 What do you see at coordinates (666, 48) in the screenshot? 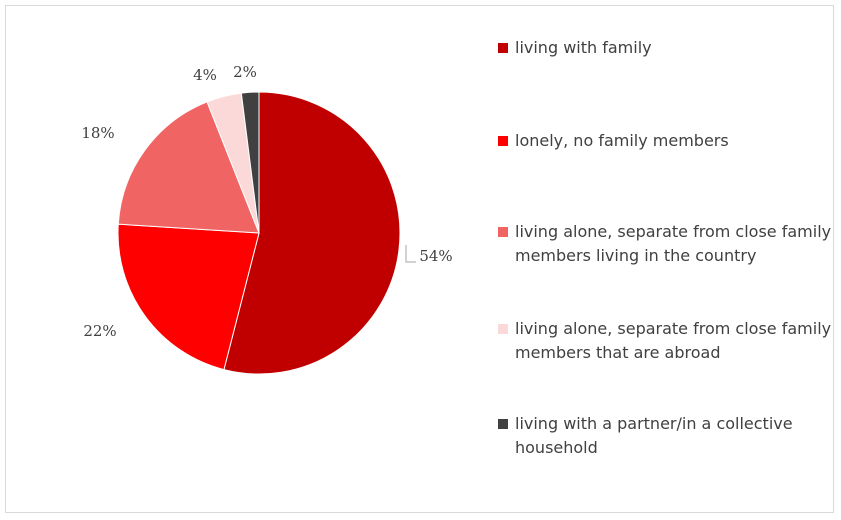
I see `legend-item: living with family` at bounding box center [666, 48].